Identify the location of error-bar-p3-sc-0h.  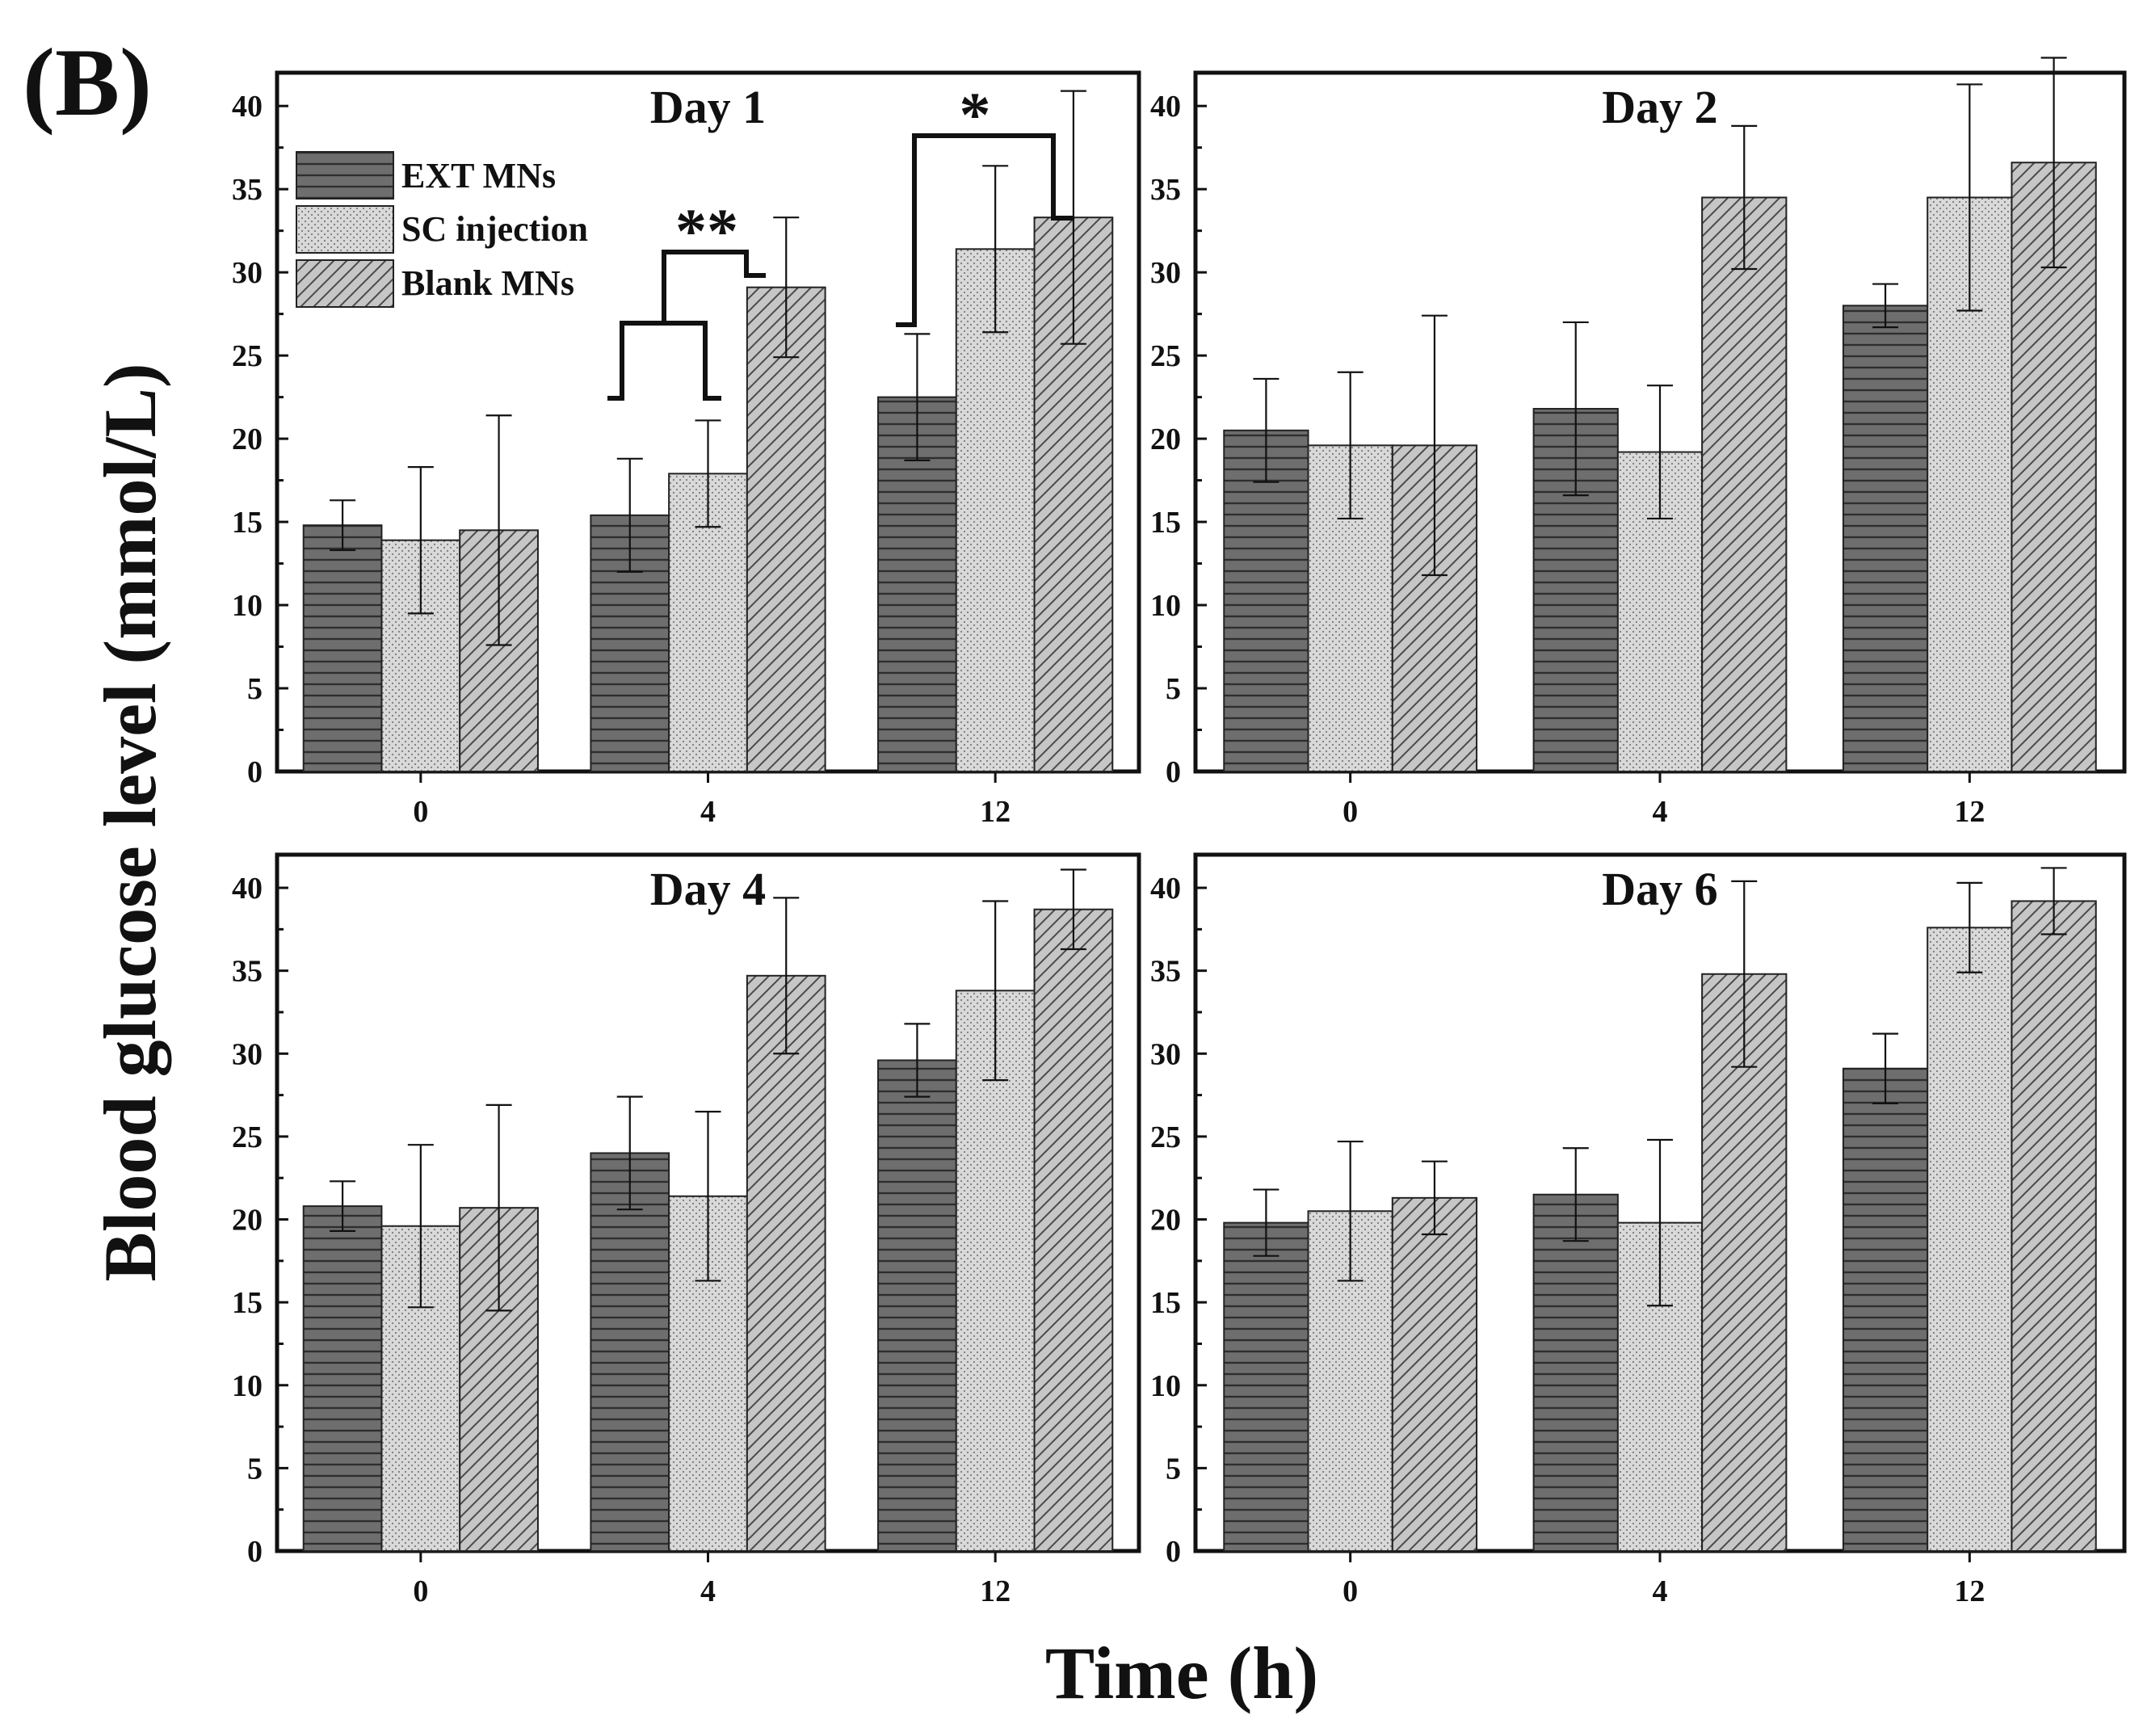
(420, 1226).